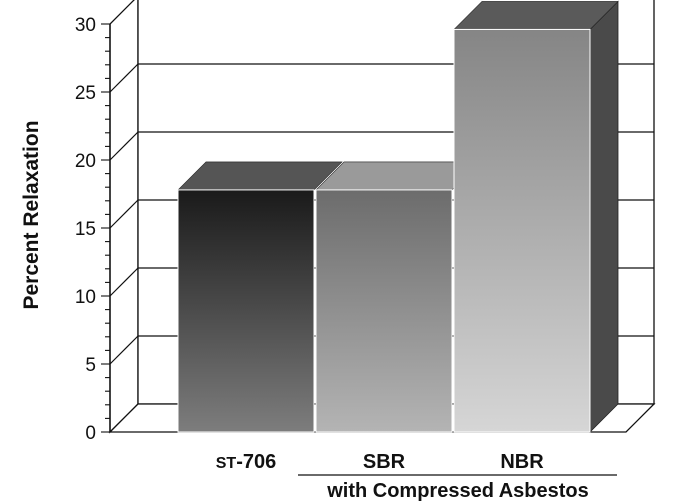  Describe the element at coordinates (90, 433) in the screenshot. I see `y-tick-label: 0` at that location.